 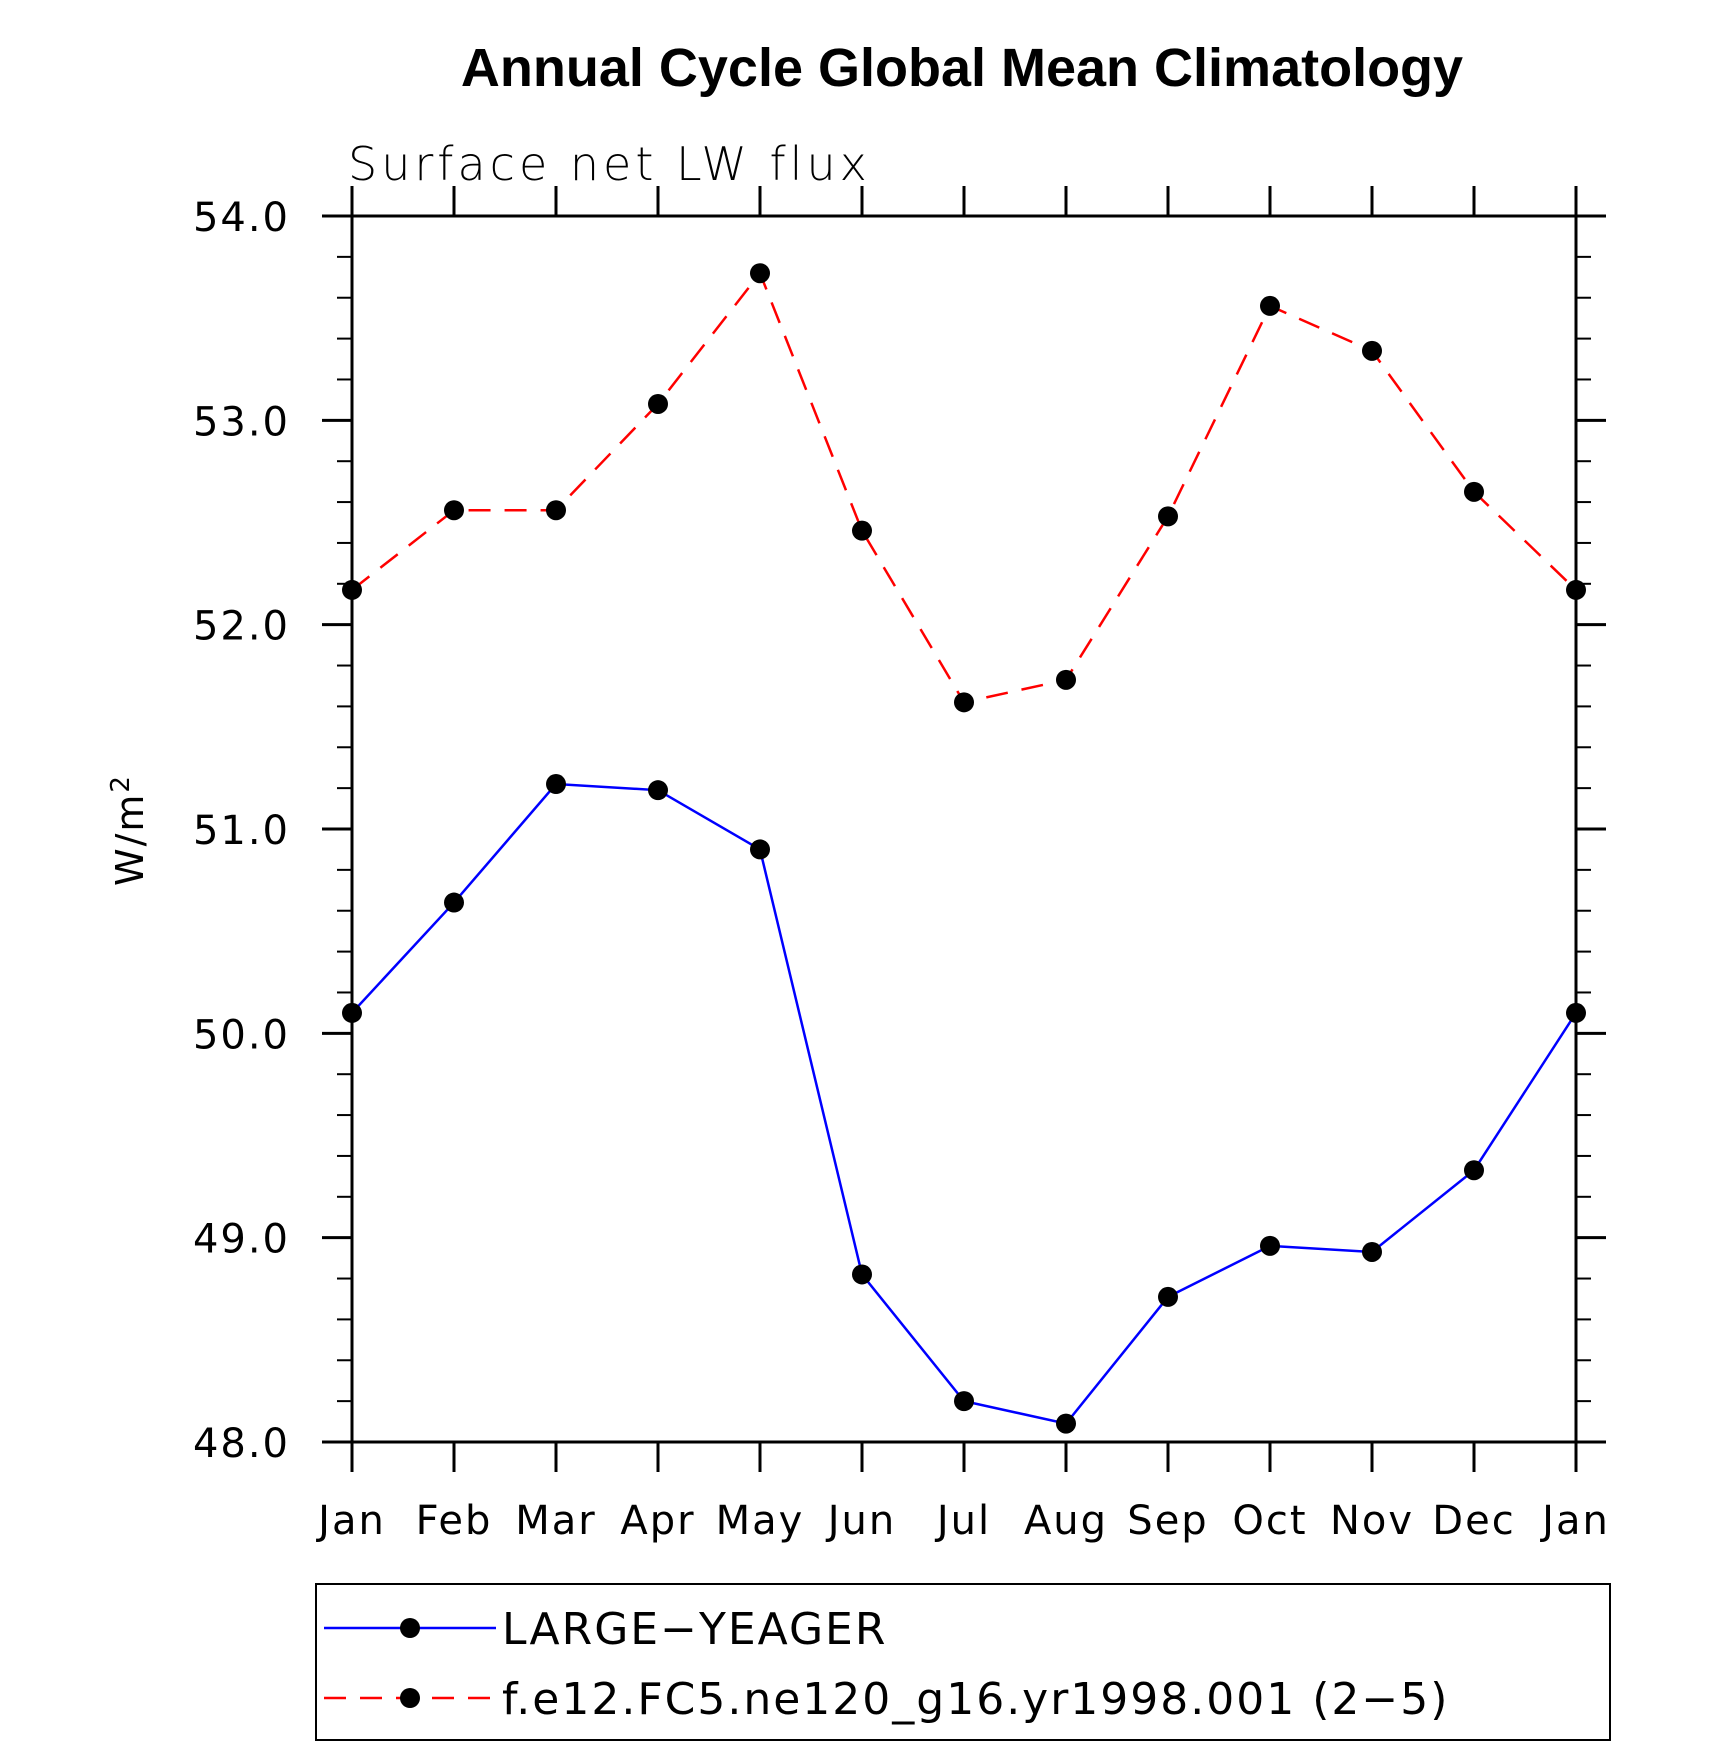 I want to click on x-tick-label: Jun, so click(x=861, y=1521).